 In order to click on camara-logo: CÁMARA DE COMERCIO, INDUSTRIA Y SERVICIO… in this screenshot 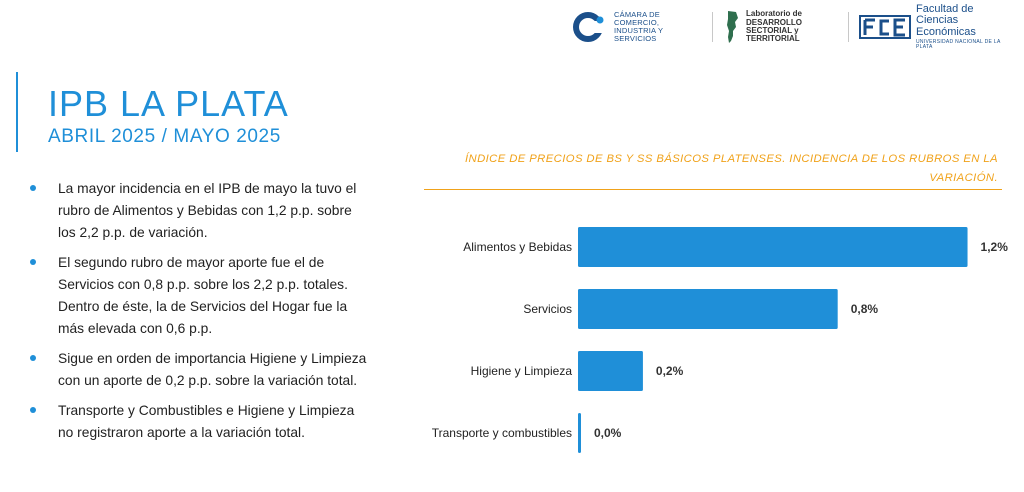, I will do `click(637, 27)`.